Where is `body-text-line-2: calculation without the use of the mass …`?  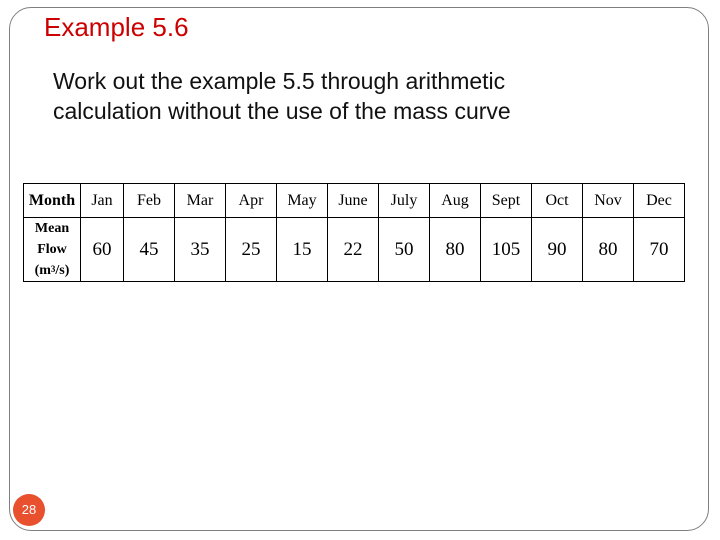
body-text-line-2: calculation without the use of the mass … is located at coordinates (282, 111).